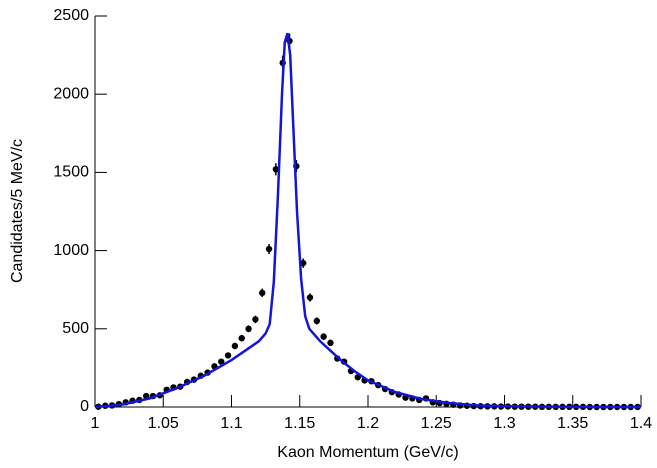  What do you see at coordinates (436, 423) in the screenshot?
I see `x-tick-label: 1.25` at bounding box center [436, 423].